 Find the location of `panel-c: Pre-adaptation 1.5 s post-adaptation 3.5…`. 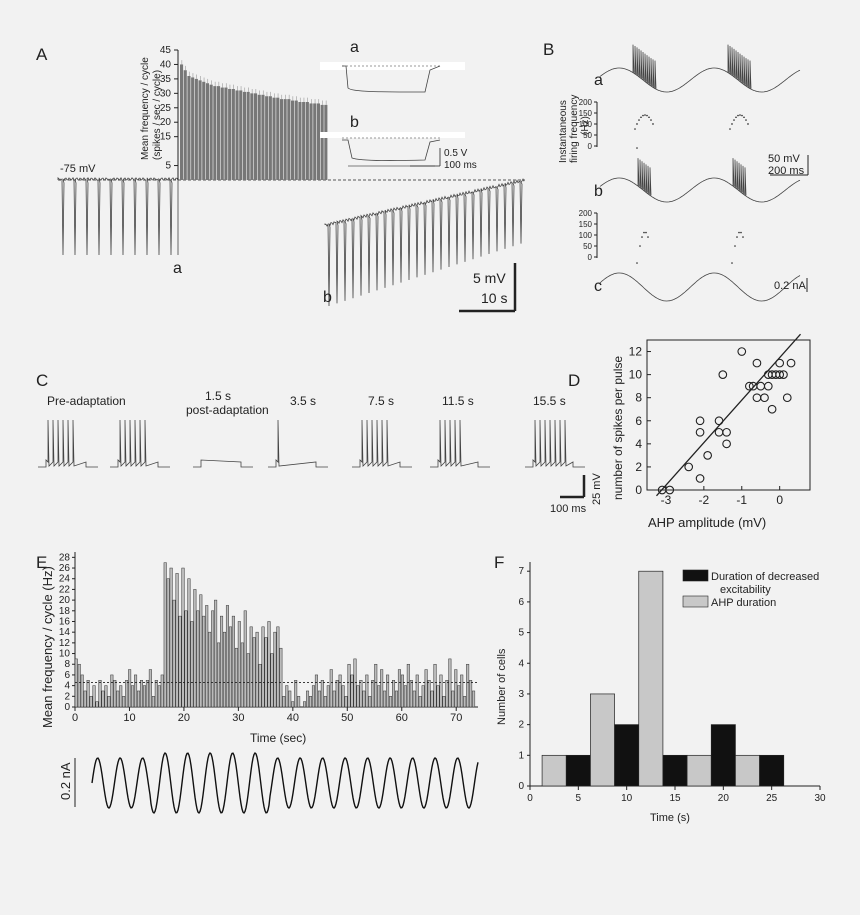

panel-c: Pre-adaptation 1.5 s post-adaptation 3.5… is located at coordinates (320, 452).